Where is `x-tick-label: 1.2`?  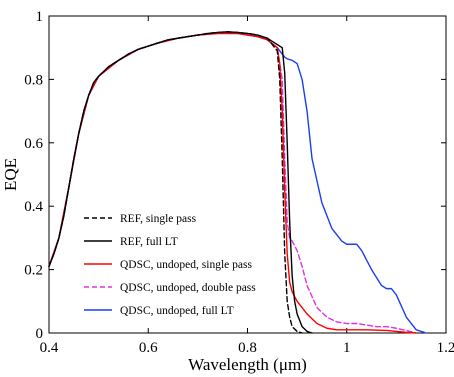 x-tick-label: 1.2 is located at coordinates (445, 348).